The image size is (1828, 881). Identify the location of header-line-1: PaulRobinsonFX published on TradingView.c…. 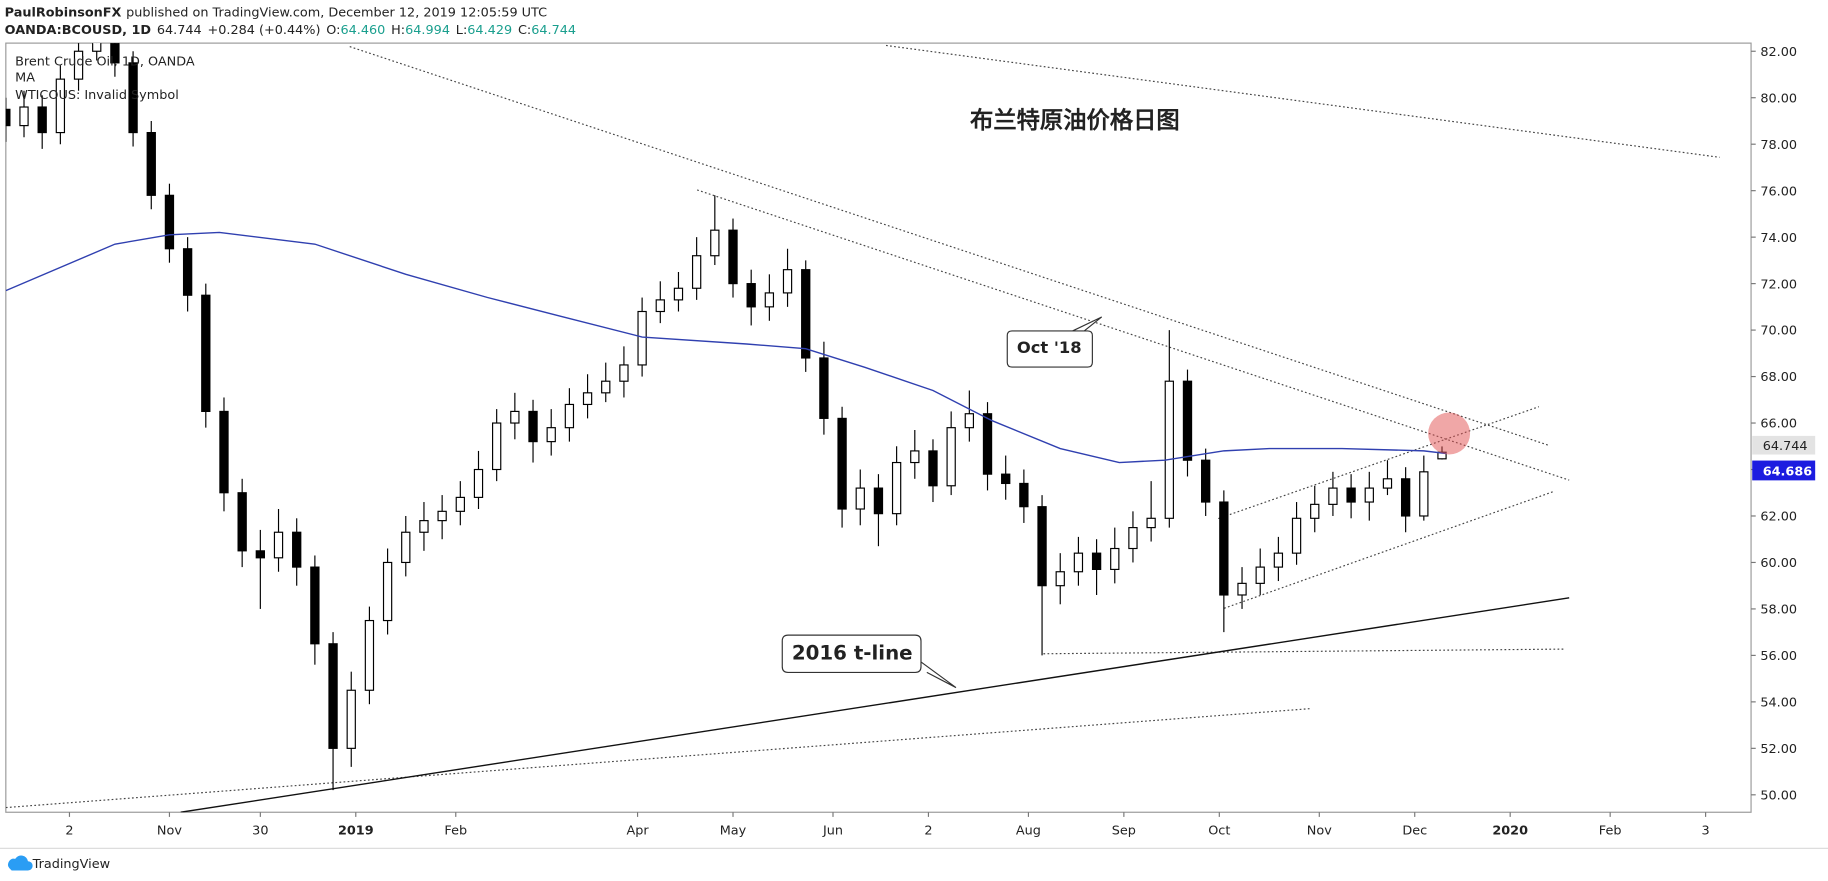
(276, 12).